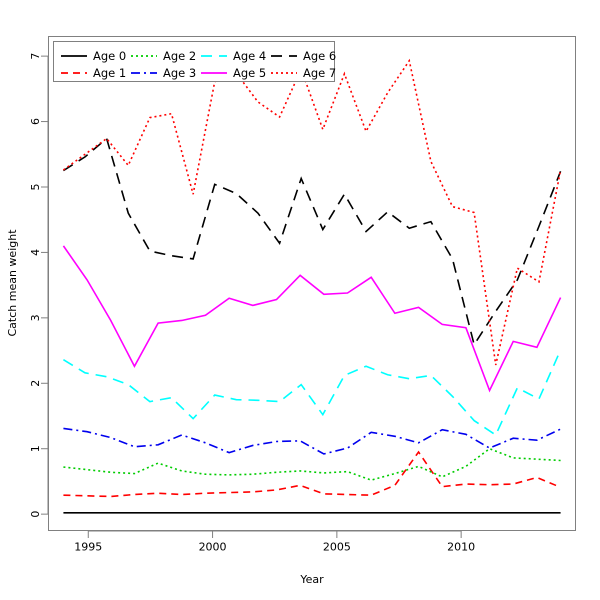  I want to click on y-tick-label: 5, so click(35, 186).